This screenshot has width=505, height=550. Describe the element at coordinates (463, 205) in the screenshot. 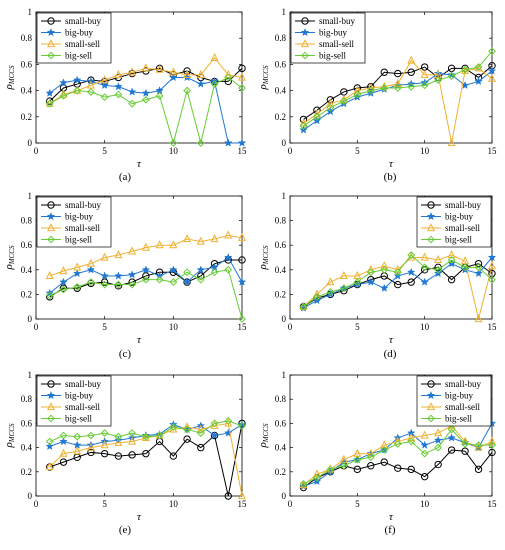

I see `legend-label-small-buy: small-buy` at that location.